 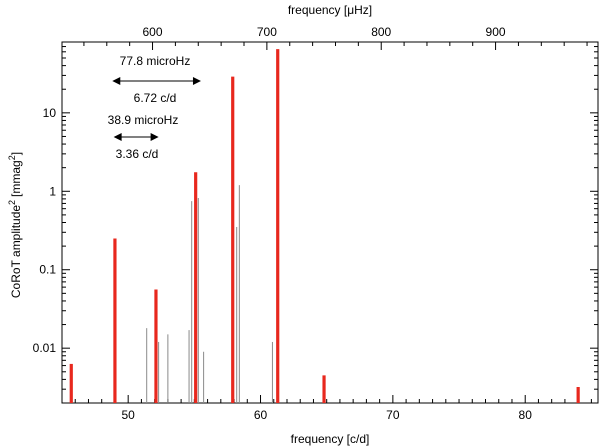 What do you see at coordinates (50, 113) in the screenshot?
I see `y-tick-label: 10` at bounding box center [50, 113].